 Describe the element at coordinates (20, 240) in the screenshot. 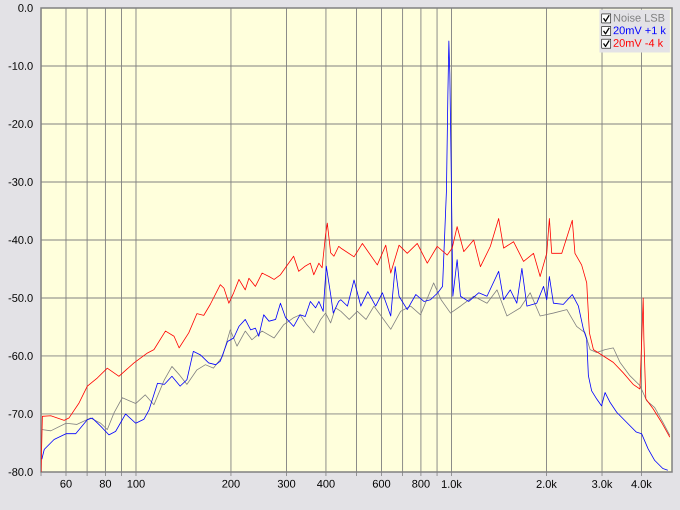

I see `y-tick-label: -40.0` at that location.